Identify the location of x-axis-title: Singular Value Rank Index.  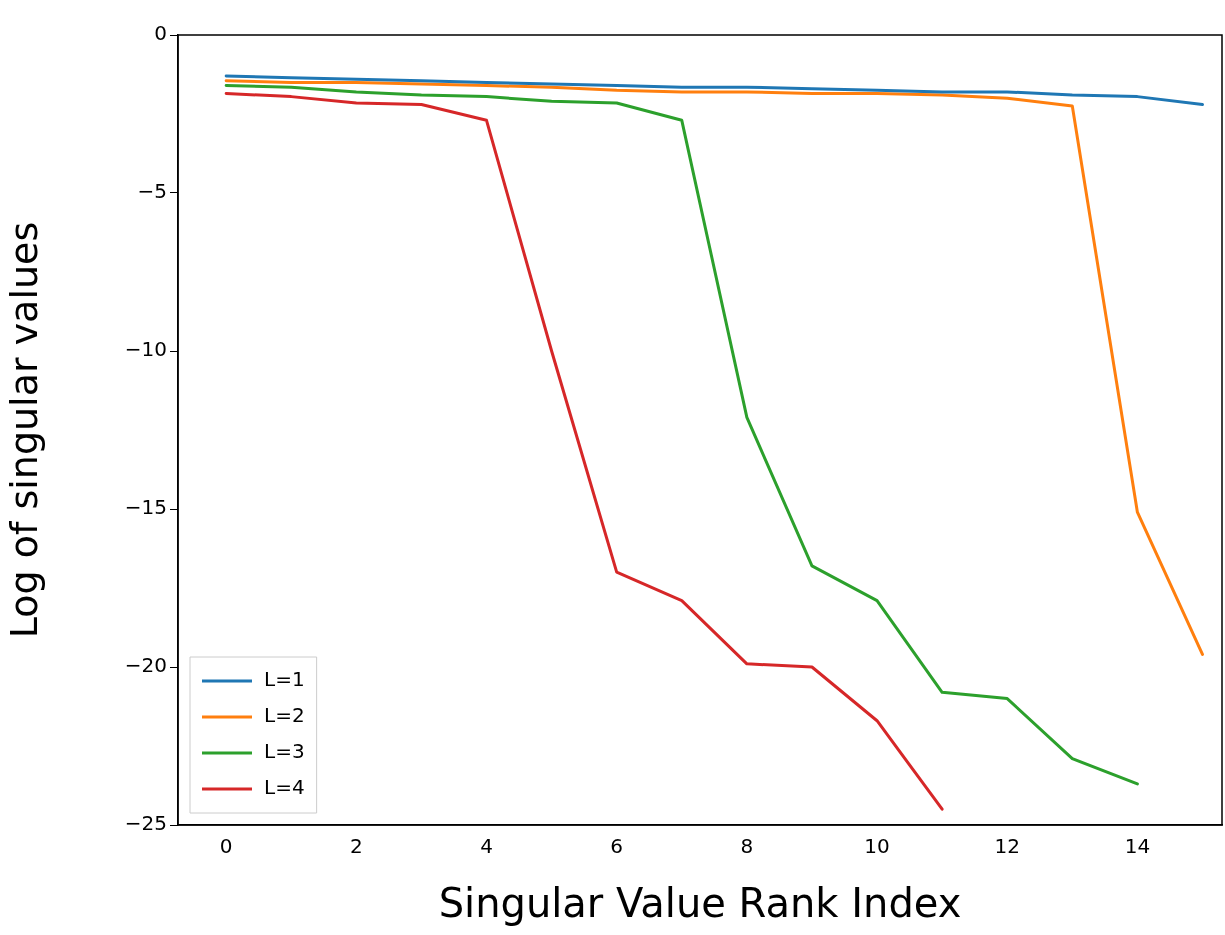
(700, 903).